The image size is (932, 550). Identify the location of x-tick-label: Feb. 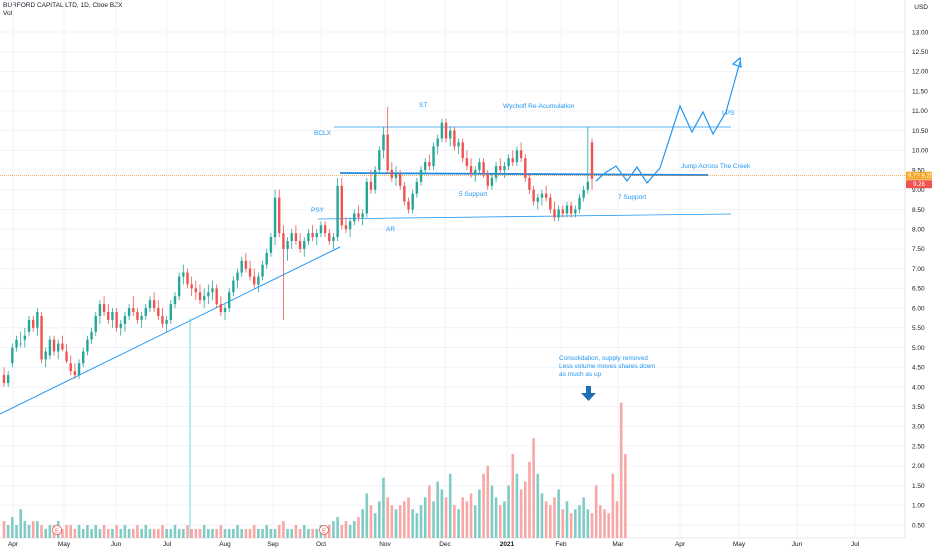
(561, 544).